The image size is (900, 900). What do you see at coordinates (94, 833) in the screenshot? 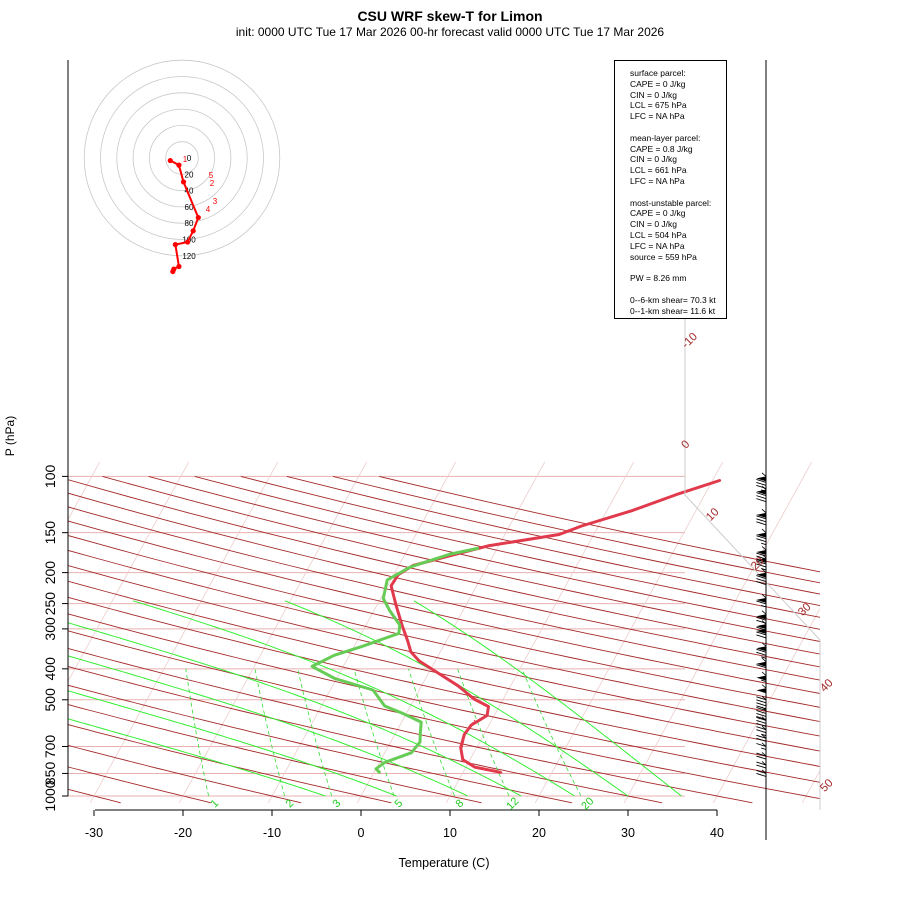
I see `x-tick-label: -30` at bounding box center [94, 833].